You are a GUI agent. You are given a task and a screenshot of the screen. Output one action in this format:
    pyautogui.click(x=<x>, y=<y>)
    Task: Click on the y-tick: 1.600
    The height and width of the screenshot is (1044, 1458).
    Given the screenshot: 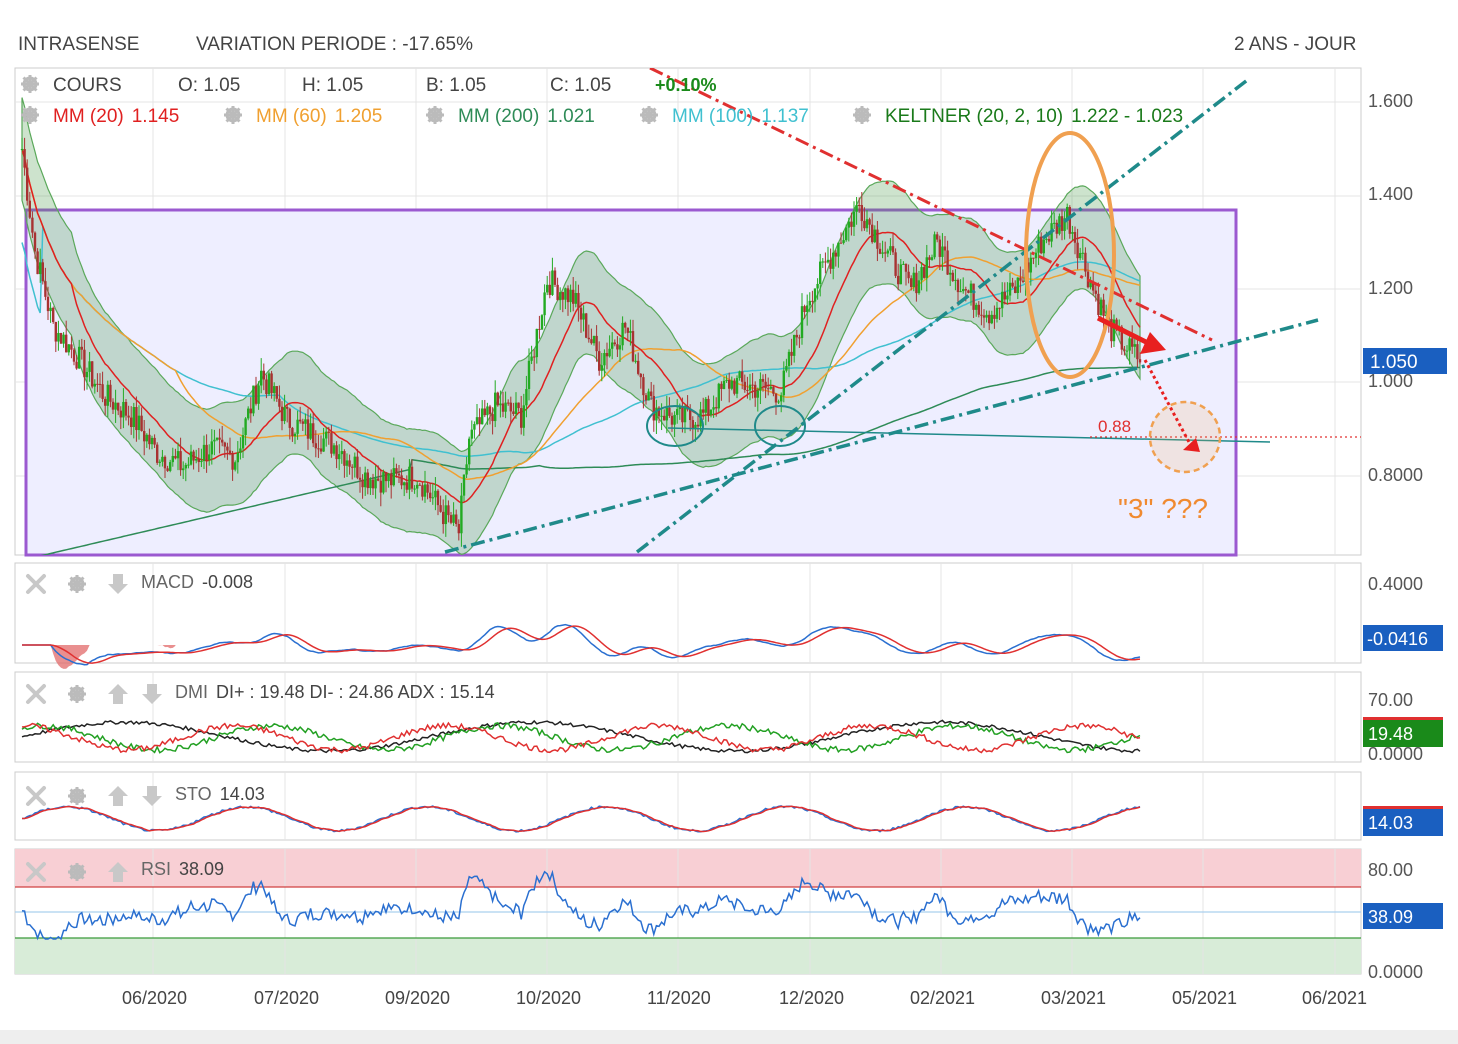 What is the action you would take?
    pyautogui.click(x=1390, y=101)
    